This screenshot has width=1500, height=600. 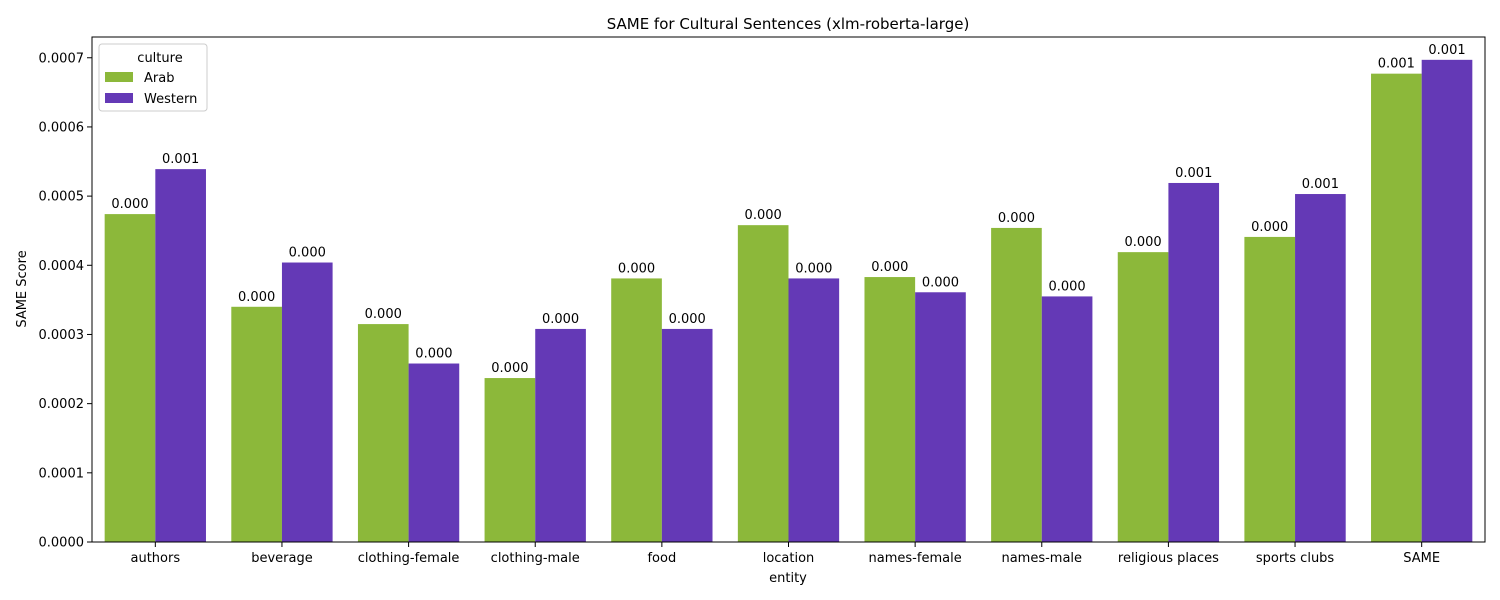 What do you see at coordinates (510, 460) in the screenshot?
I see `bar-arab-clothing-male` at bounding box center [510, 460].